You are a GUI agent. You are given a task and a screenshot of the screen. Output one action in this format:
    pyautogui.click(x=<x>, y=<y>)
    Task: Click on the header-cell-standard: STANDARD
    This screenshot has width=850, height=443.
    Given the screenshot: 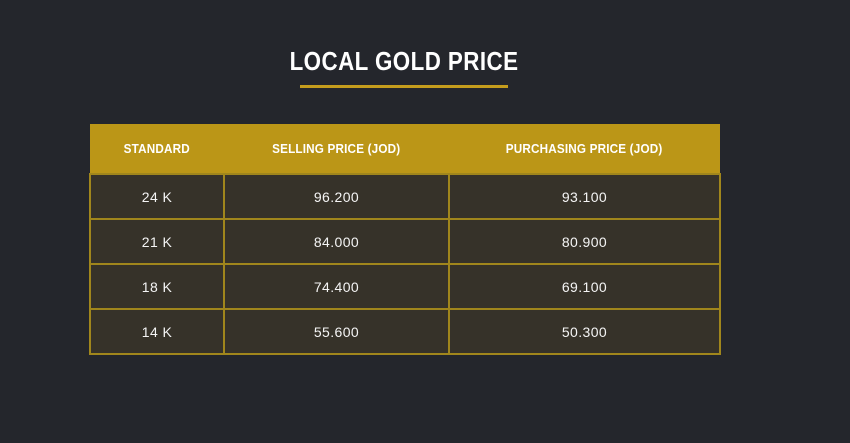 What is the action you would take?
    pyautogui.click(x=157, y=149)
    